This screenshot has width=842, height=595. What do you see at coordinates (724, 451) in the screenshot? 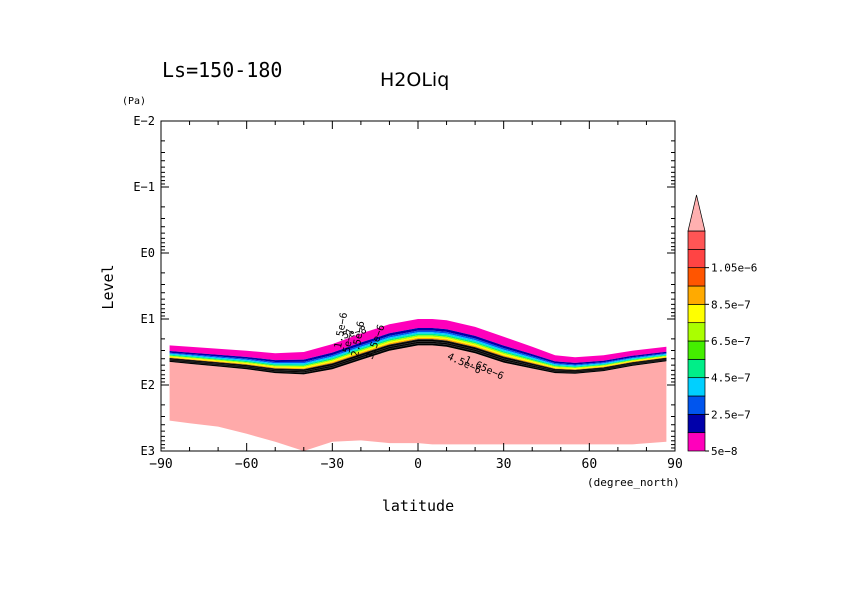
I see `colorbar-label: 5e−8` at bounding box center [724, 451].